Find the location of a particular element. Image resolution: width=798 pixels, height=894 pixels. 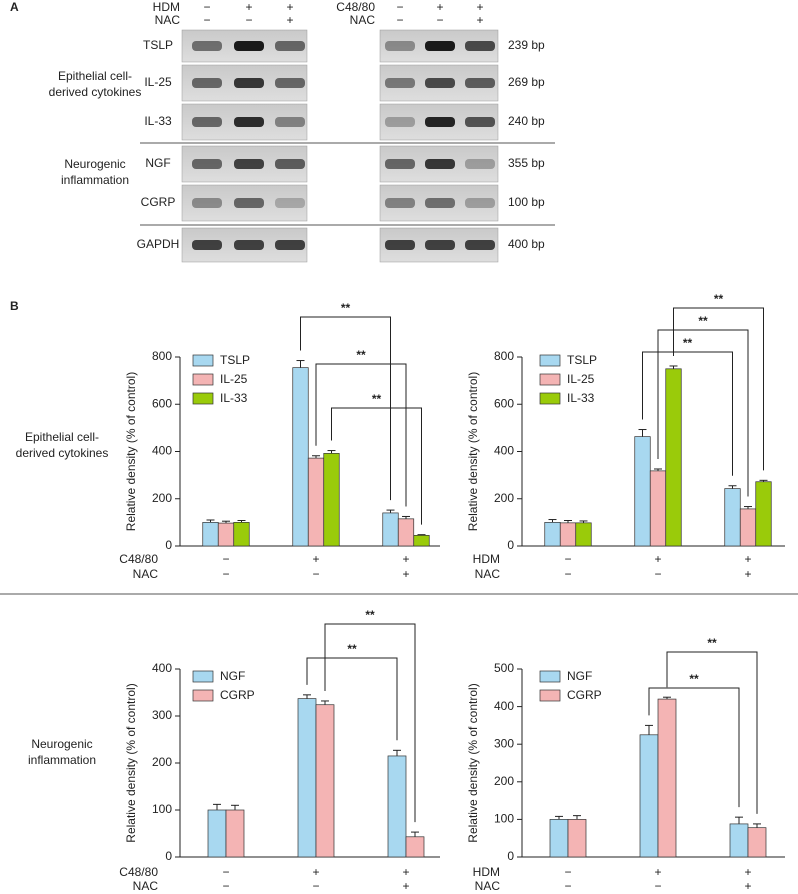

significance-label: ** is located at coordinates (352, 649).